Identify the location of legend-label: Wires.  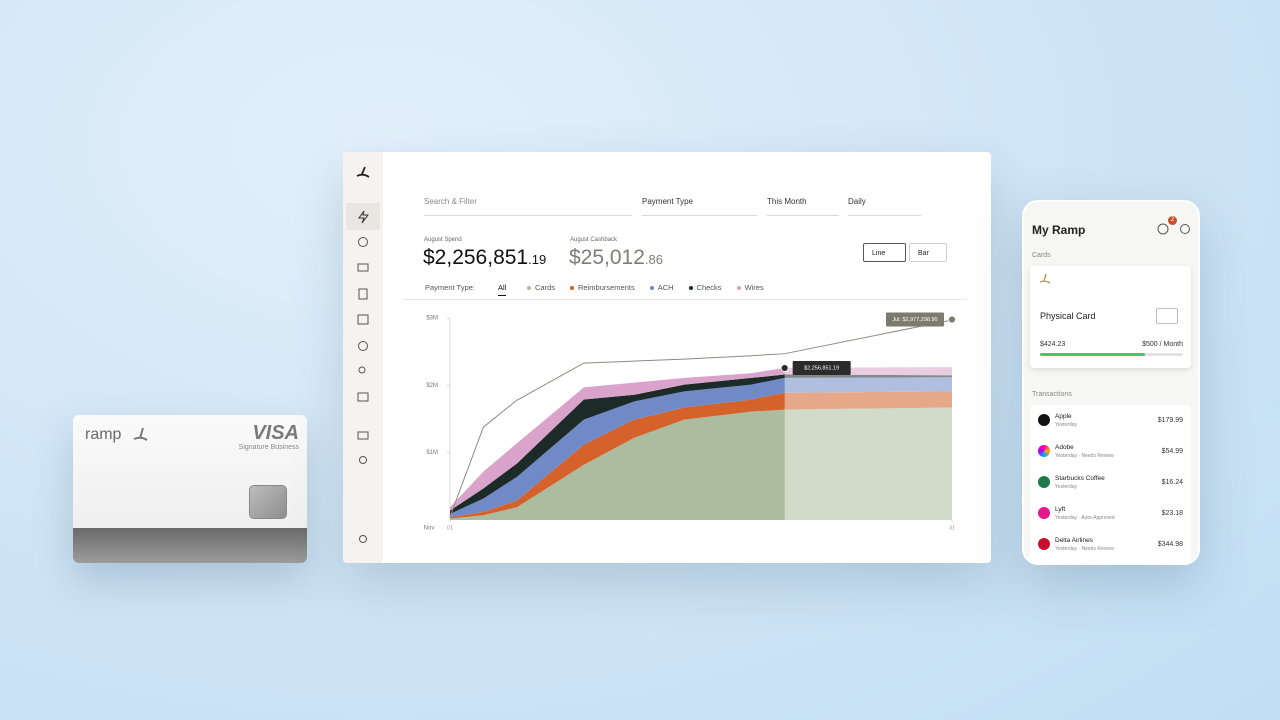
(754, 287).